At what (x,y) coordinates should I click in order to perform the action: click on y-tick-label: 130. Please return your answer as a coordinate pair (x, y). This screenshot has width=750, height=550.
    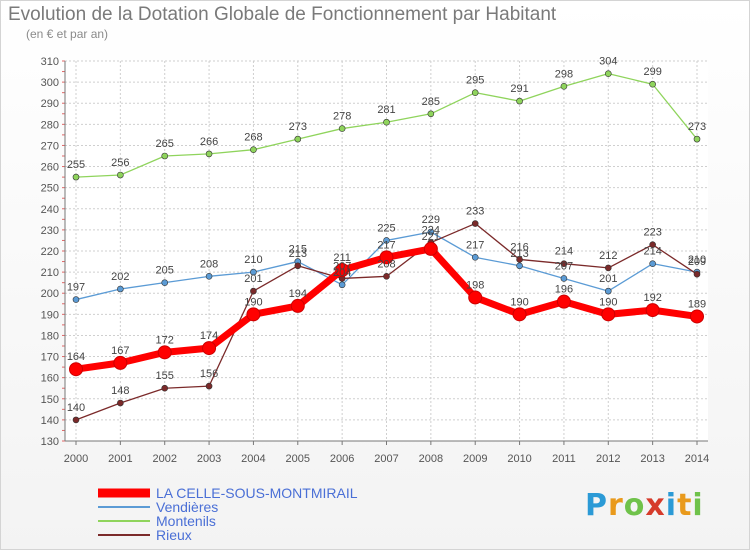
    Looking at the image, I should click on (50, 442).